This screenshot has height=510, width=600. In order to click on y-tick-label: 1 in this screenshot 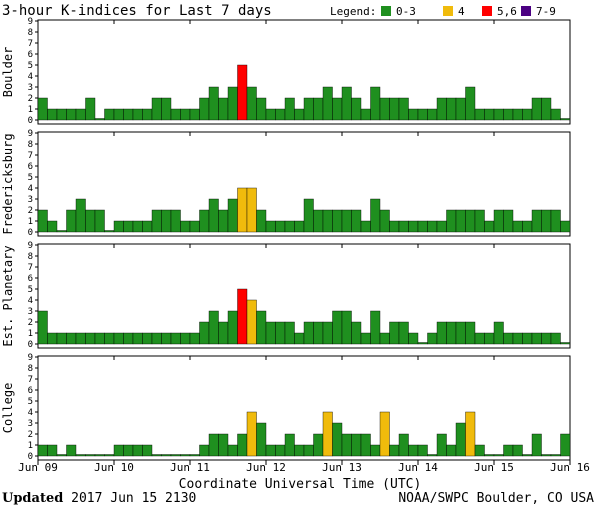, I will do `click(30, 446)`.